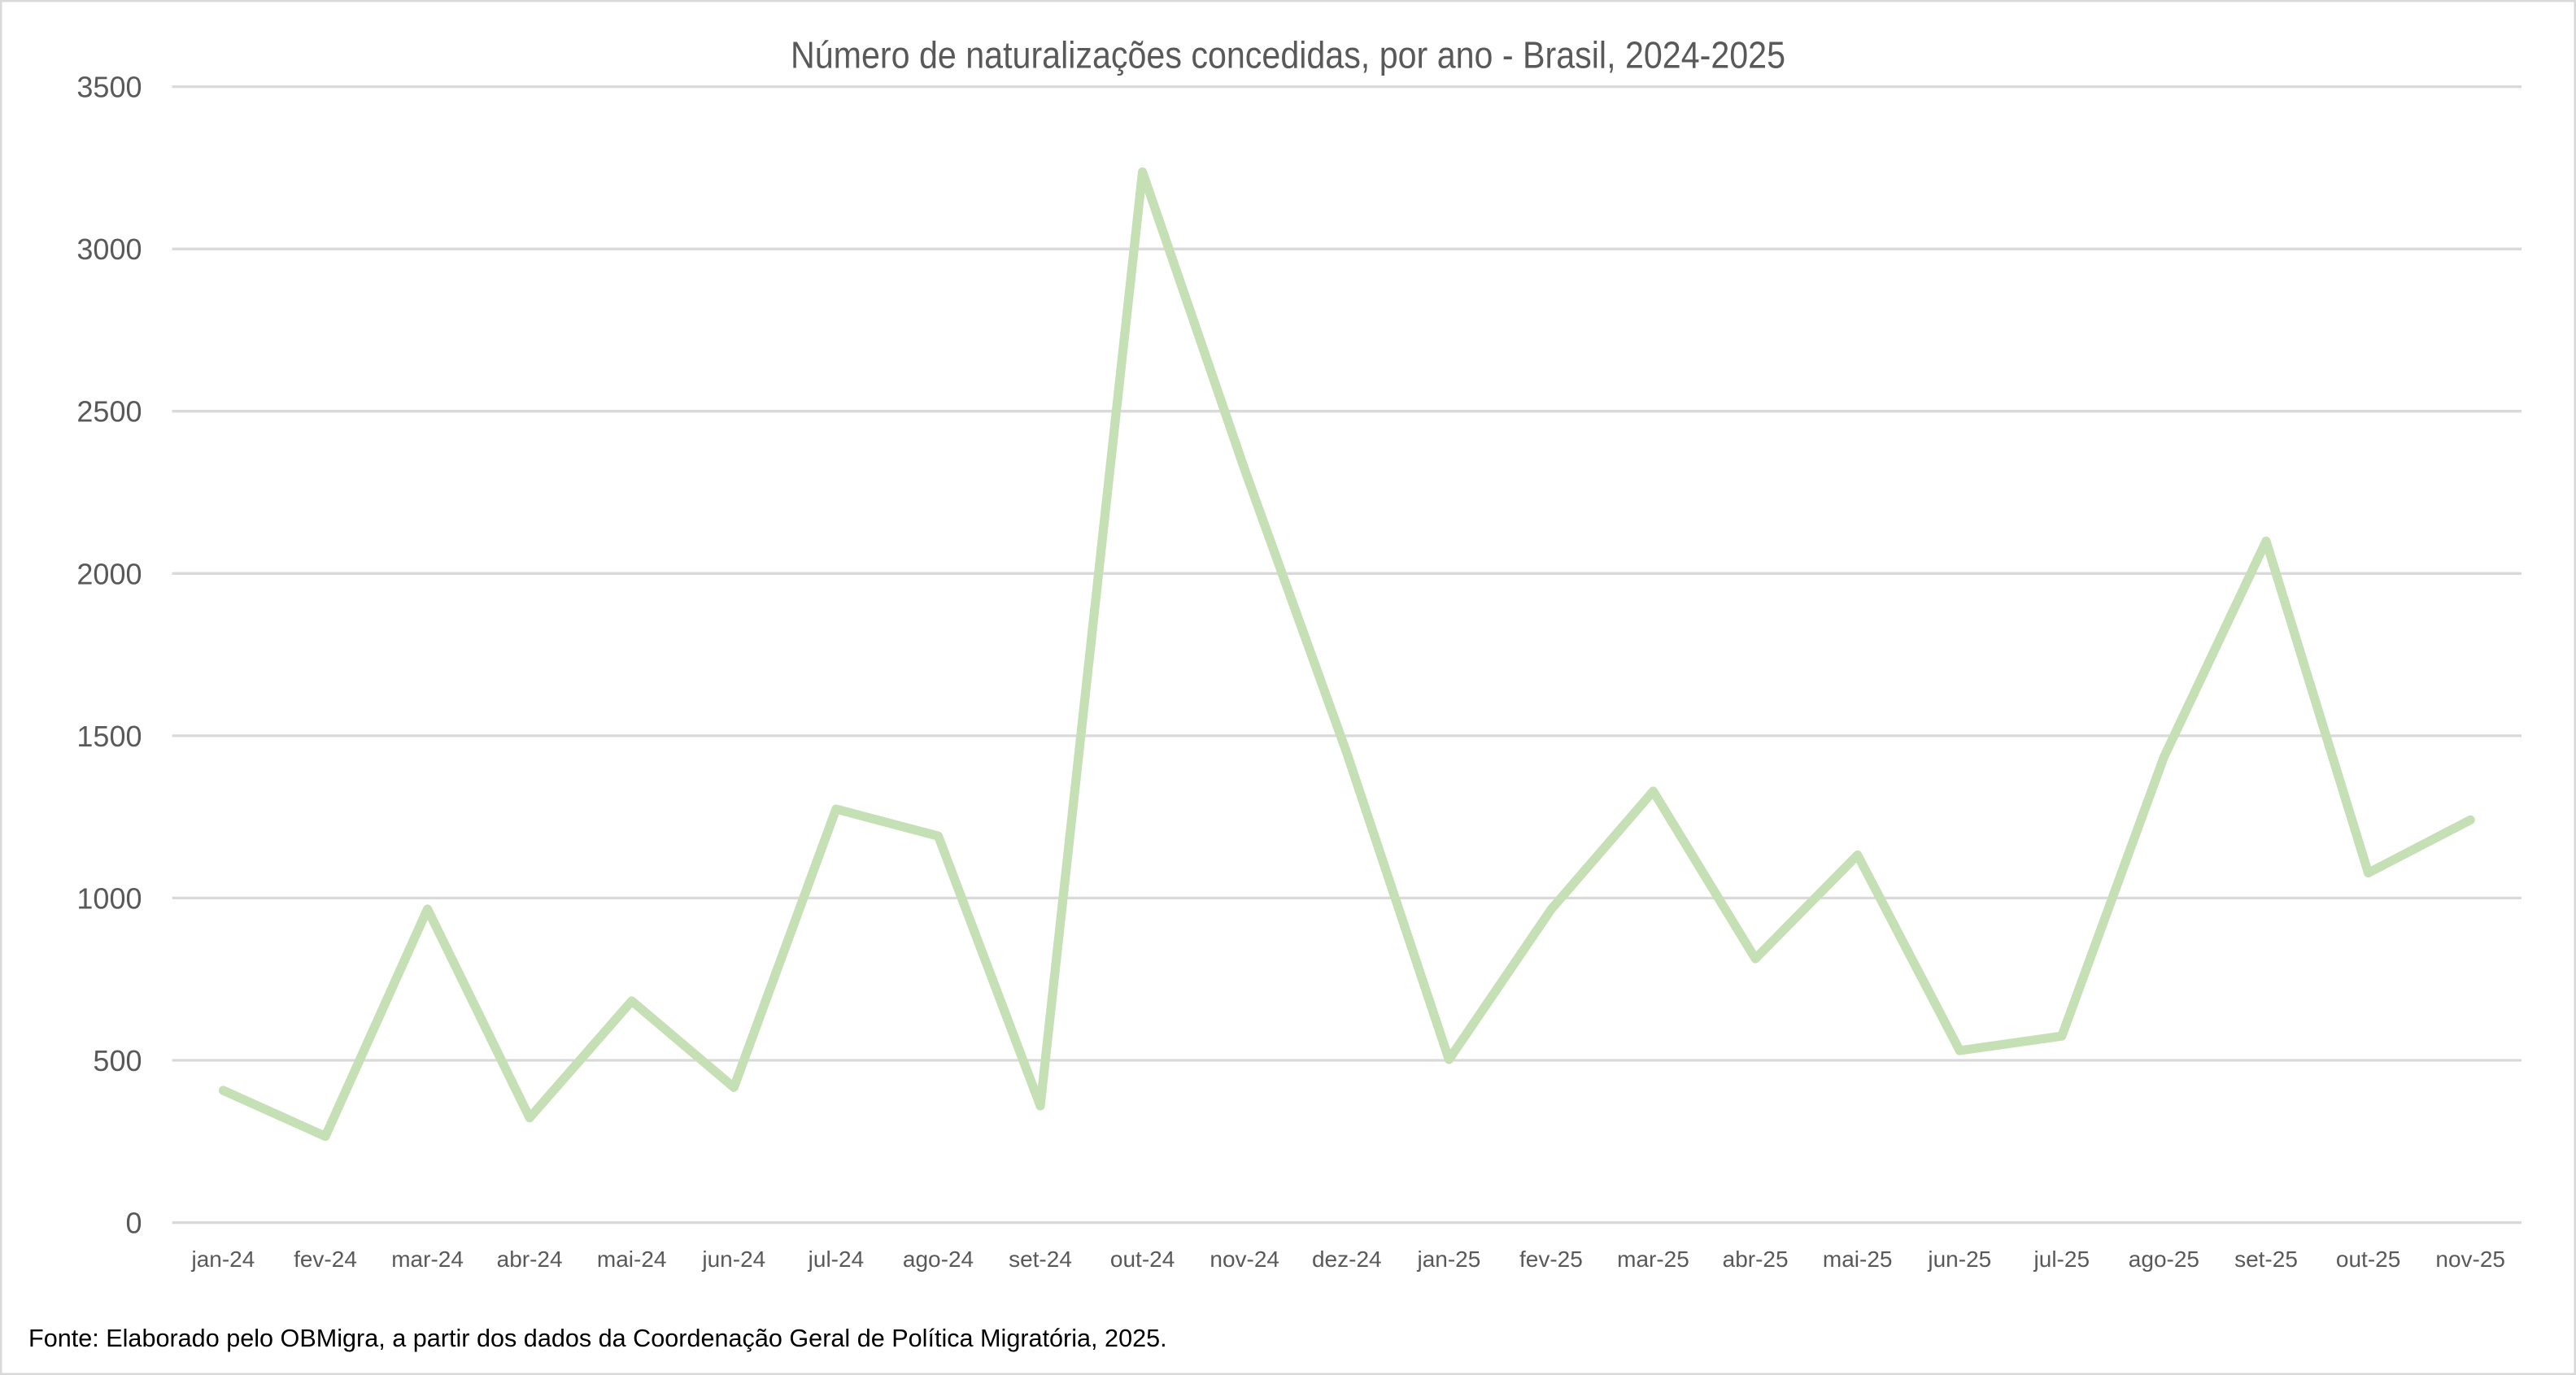 The width and height of the screenshot is (2576, 1375). What do you see at coordinates (1142, 1259) in the screenshot?
I see `svg-text: out-24` at bounding box center [1142, 1259].